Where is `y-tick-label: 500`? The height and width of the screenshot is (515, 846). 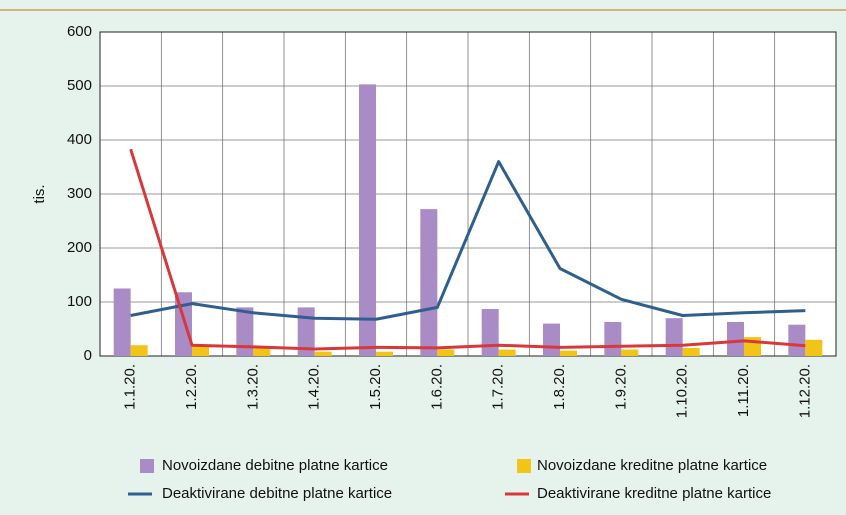
y-tick-label: 500 is located at coordinates (79, 85).